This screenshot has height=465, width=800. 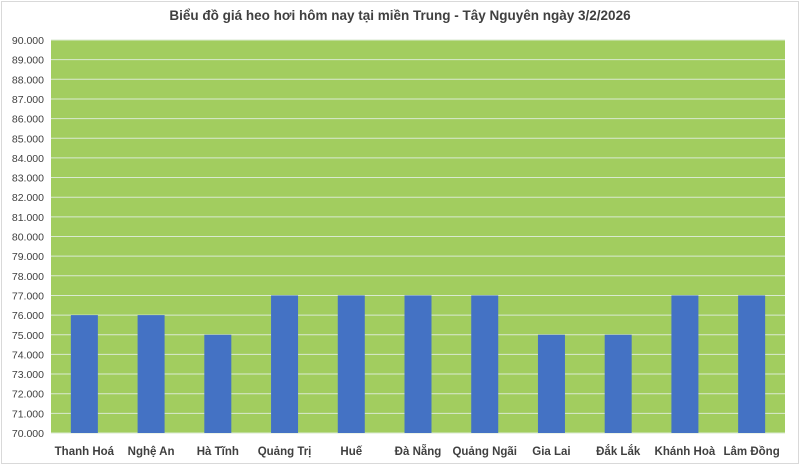 I want to click on x-tick-label: Đắk Lắk, so click(x=618, y=451).